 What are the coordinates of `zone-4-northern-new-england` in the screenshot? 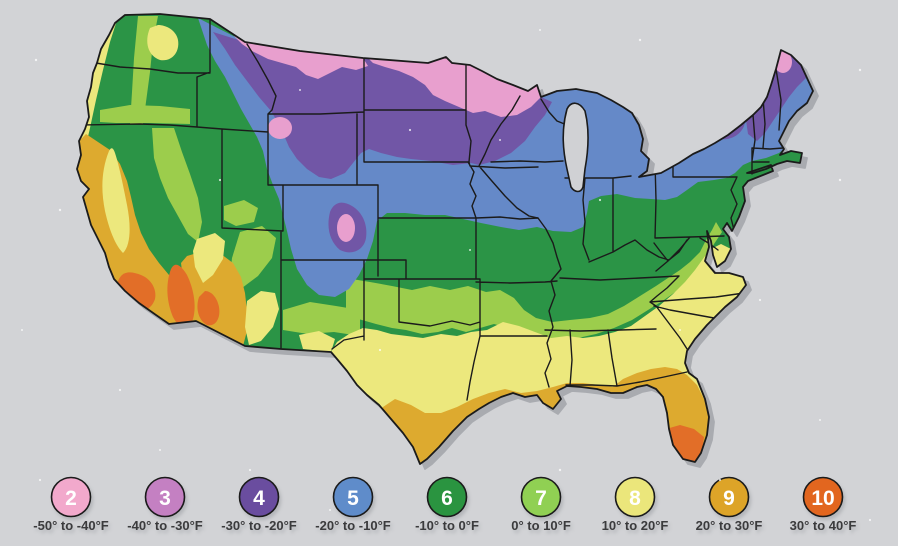 It's located at (776, 95).